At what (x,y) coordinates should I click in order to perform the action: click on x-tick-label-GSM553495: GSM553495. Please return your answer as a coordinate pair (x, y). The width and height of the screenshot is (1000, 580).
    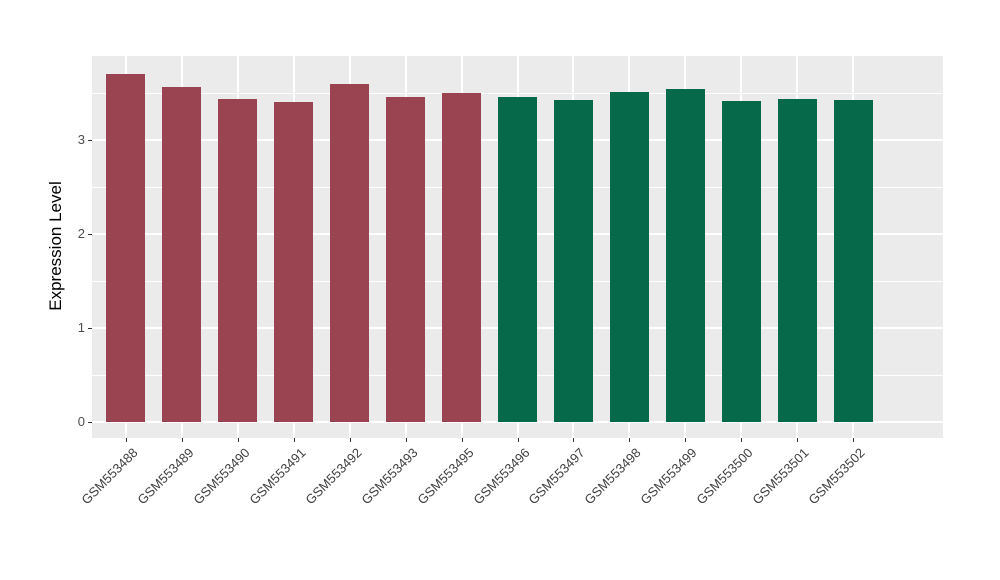
    Looking at the image, I should click on (445, 476).